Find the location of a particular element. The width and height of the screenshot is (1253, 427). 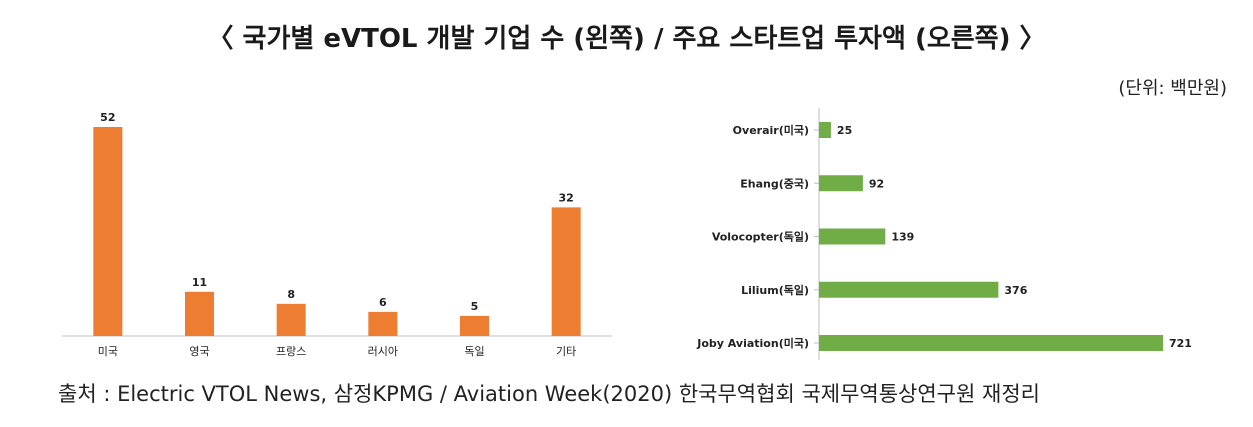

category-label: 영국 is located at coordinates (199, 351).